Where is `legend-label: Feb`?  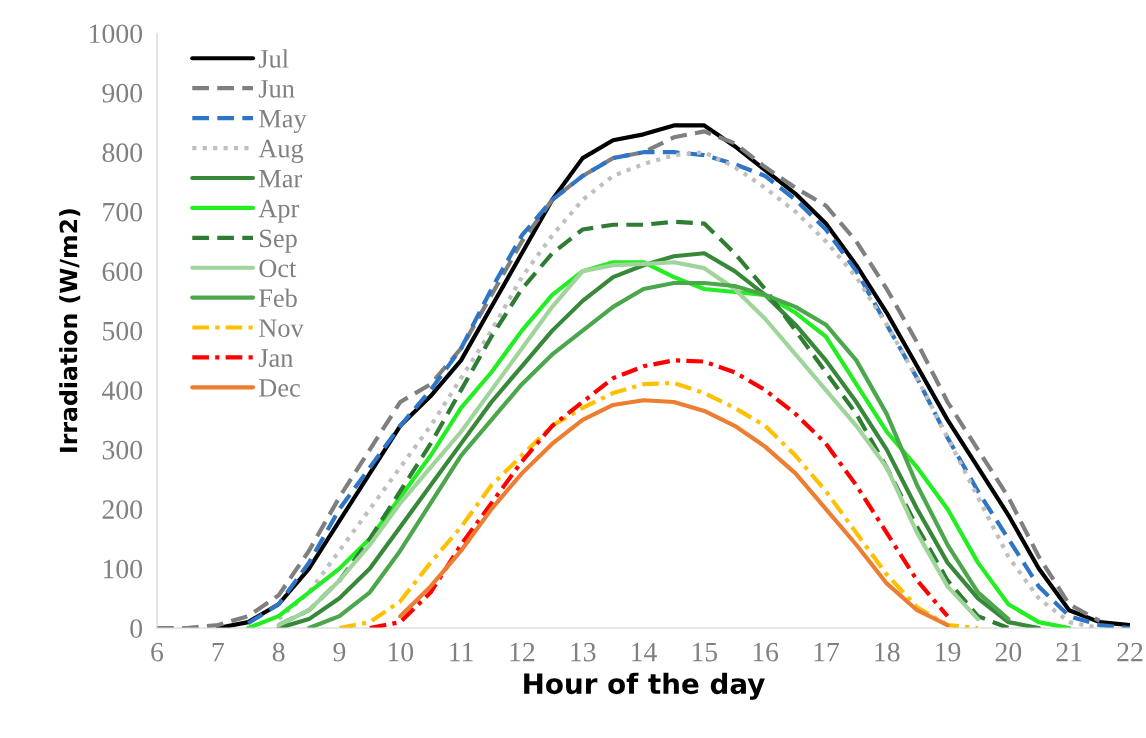 legend-label: Feb is located at coordinates (278, 298).